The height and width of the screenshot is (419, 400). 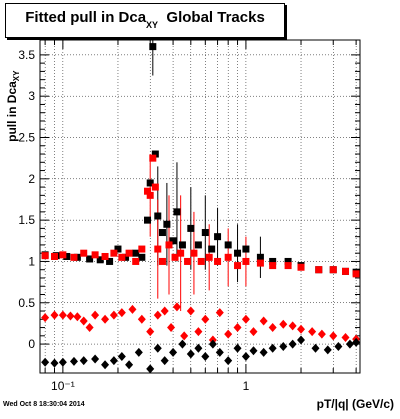 I want to click on title-main: Fitted pull in Dca, so click(x=86, y=17).